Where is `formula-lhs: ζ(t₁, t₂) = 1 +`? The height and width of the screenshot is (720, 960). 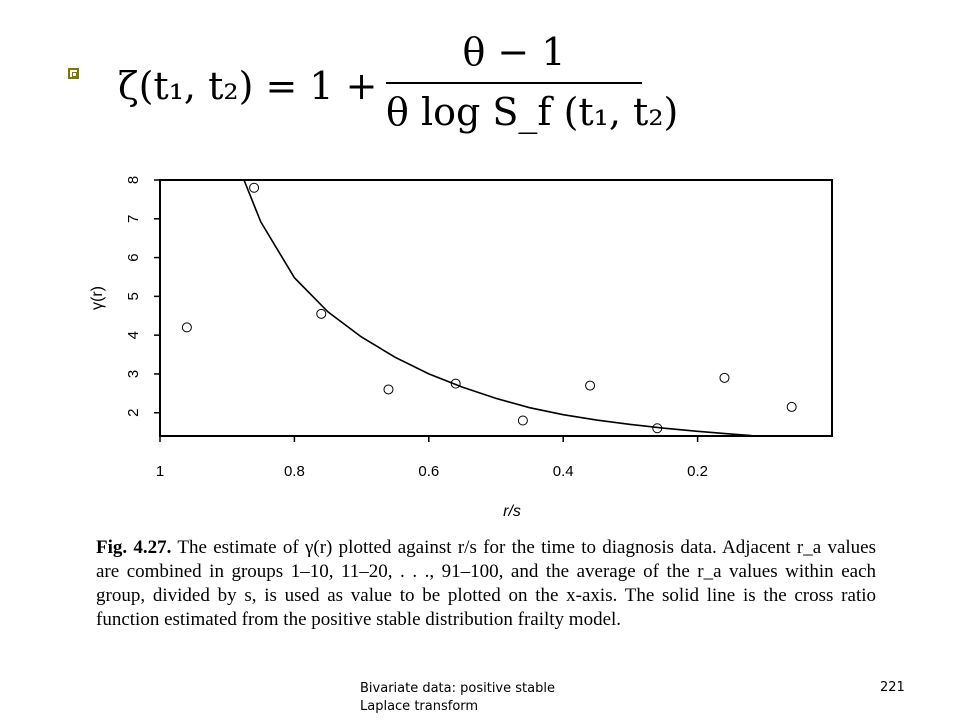
formula-lhs: ζ(t₁, t₂) = 1 + is located at coordinates (248, 86).